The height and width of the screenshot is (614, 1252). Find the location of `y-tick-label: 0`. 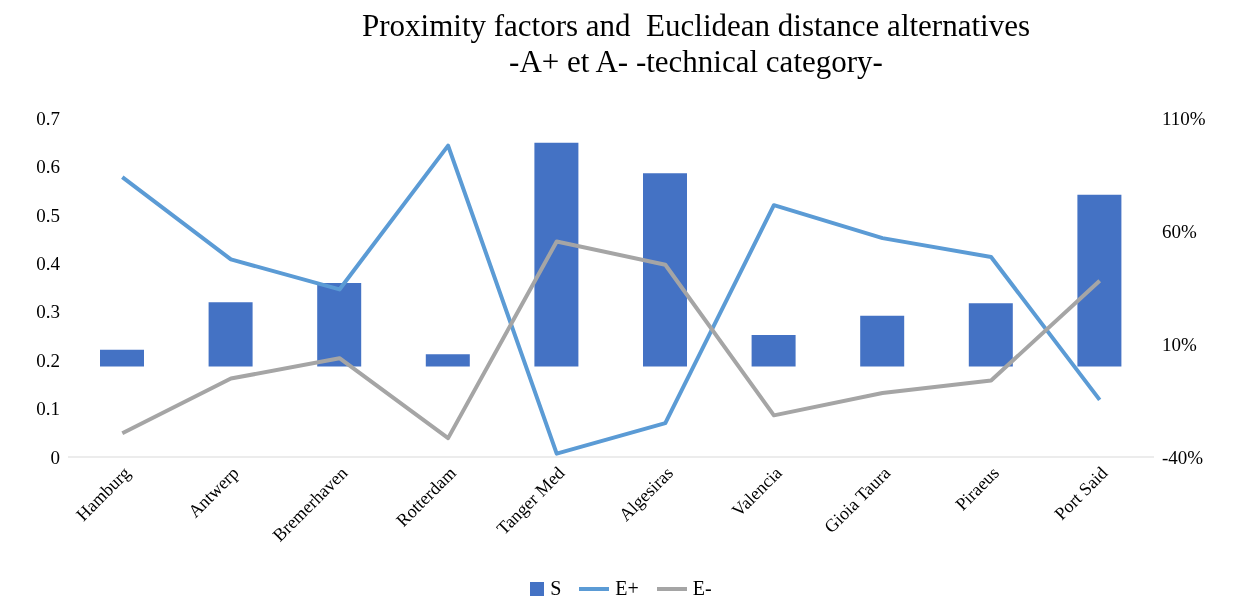

y-tick-label: 0 is located at coordinates (55, 457).